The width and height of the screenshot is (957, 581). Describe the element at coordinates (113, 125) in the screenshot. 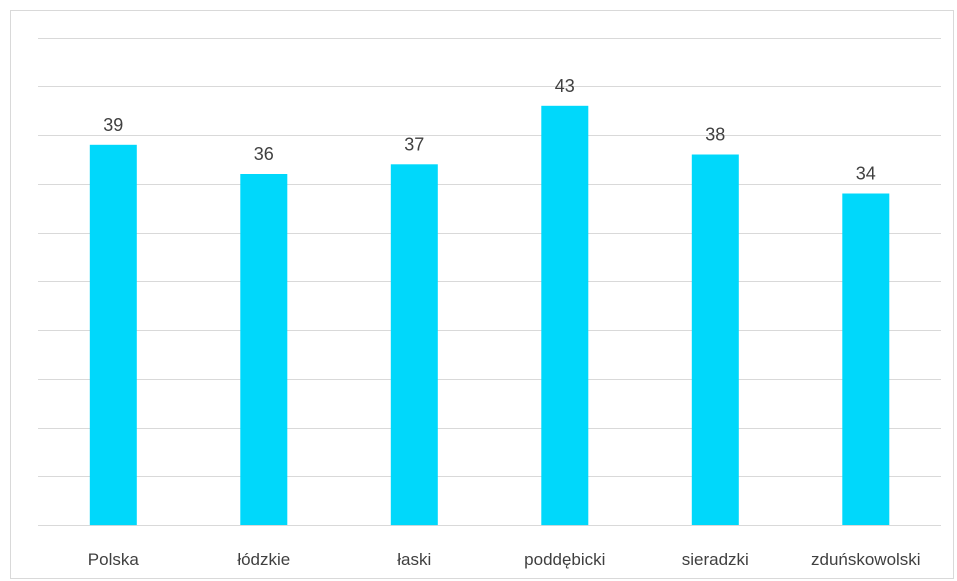

I see `data-label-0: 39` at that location.